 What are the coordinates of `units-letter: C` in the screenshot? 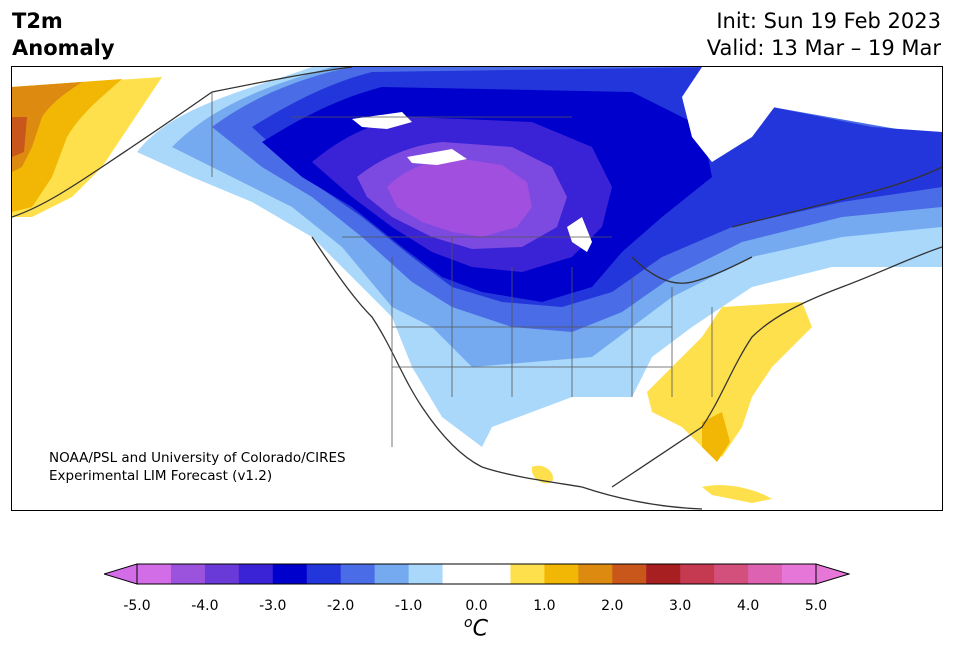 It's located at (480, 629).